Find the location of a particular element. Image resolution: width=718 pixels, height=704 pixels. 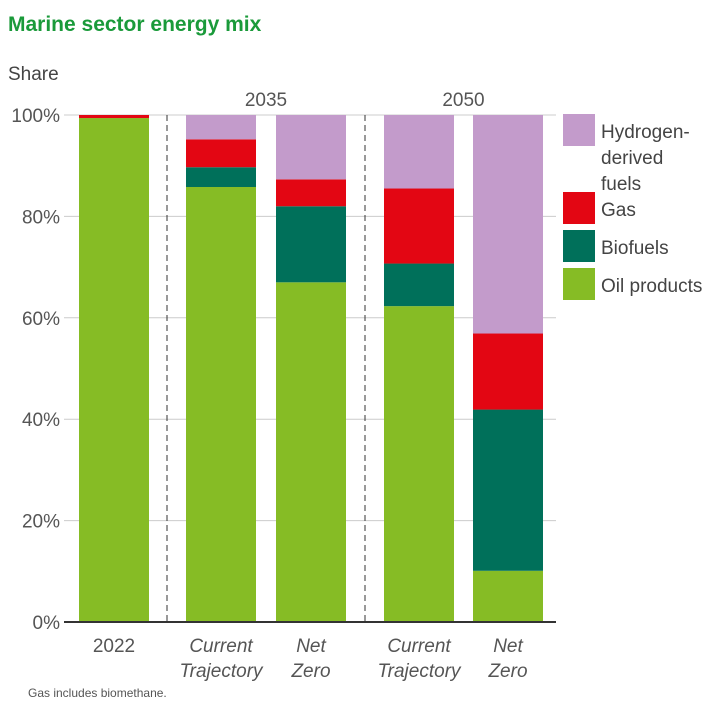

group-label: 2050 is located at coordinates (463, 100).